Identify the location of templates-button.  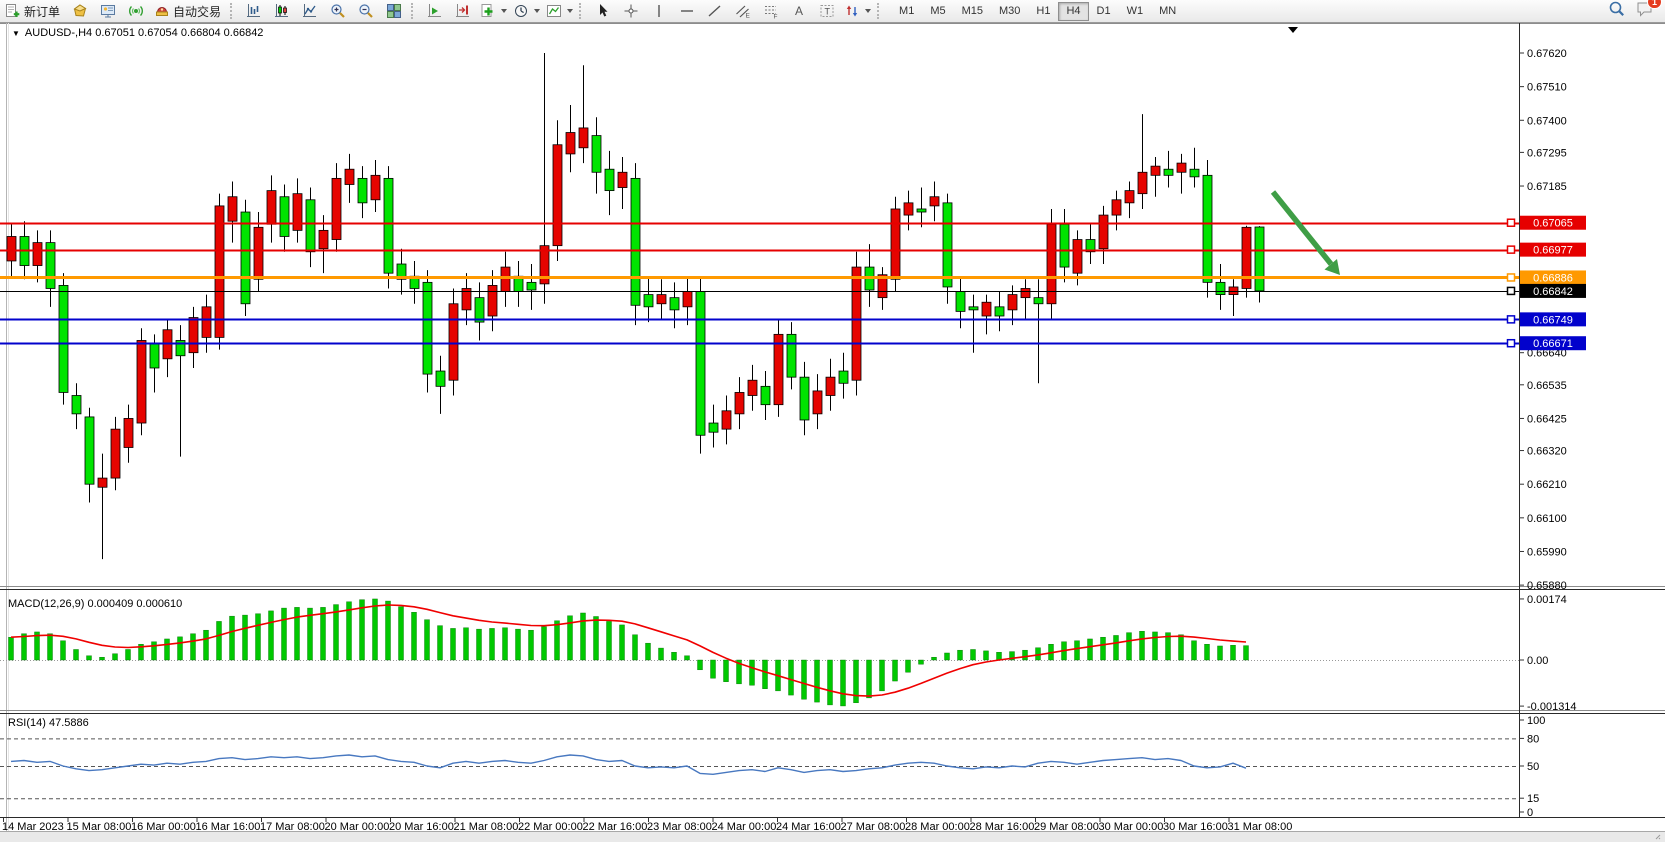
(559, 11).